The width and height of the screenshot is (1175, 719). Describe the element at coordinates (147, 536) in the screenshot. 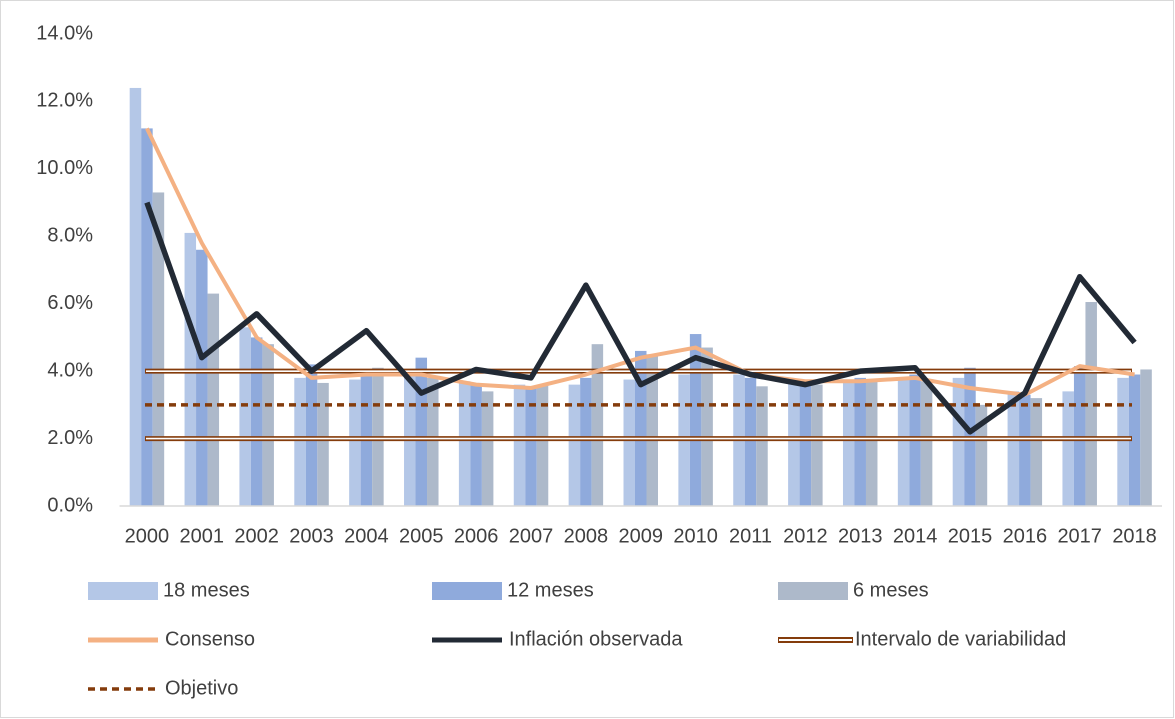

I see `x-tick-label: 2000` at that location.